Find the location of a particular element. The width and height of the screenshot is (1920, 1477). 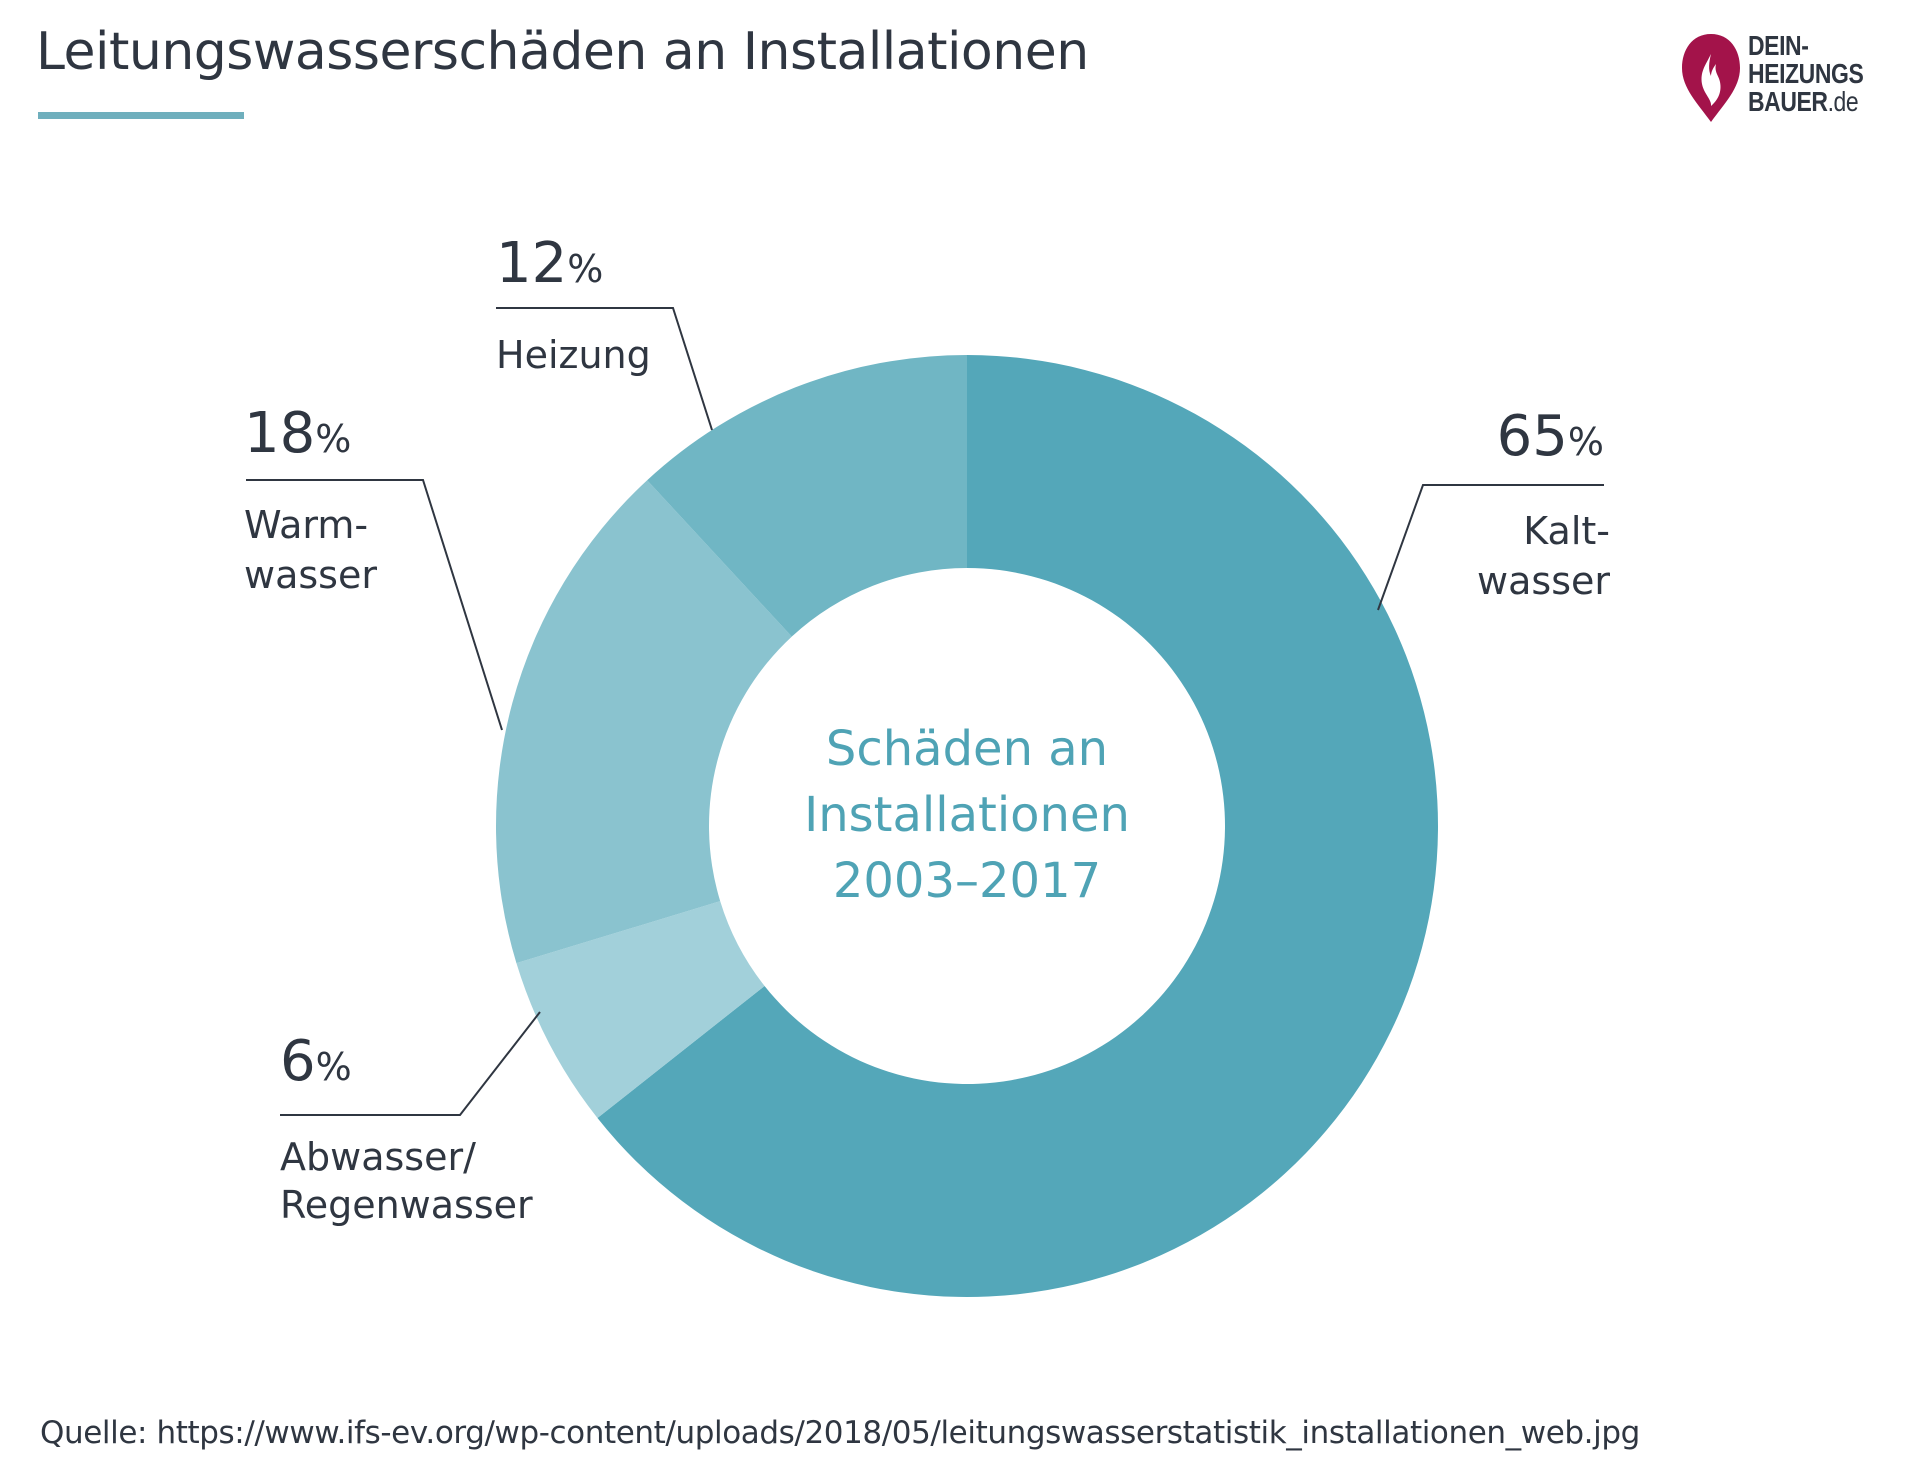

slice-label-warmwasser-2: wasser is located at coordinates (310, 575).